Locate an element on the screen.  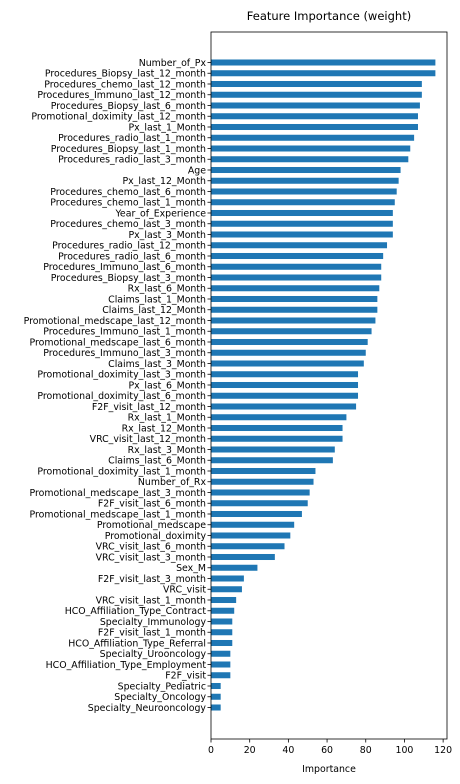
y-tick-label: Px_last_12_Month is located at coordinates (165, 181).